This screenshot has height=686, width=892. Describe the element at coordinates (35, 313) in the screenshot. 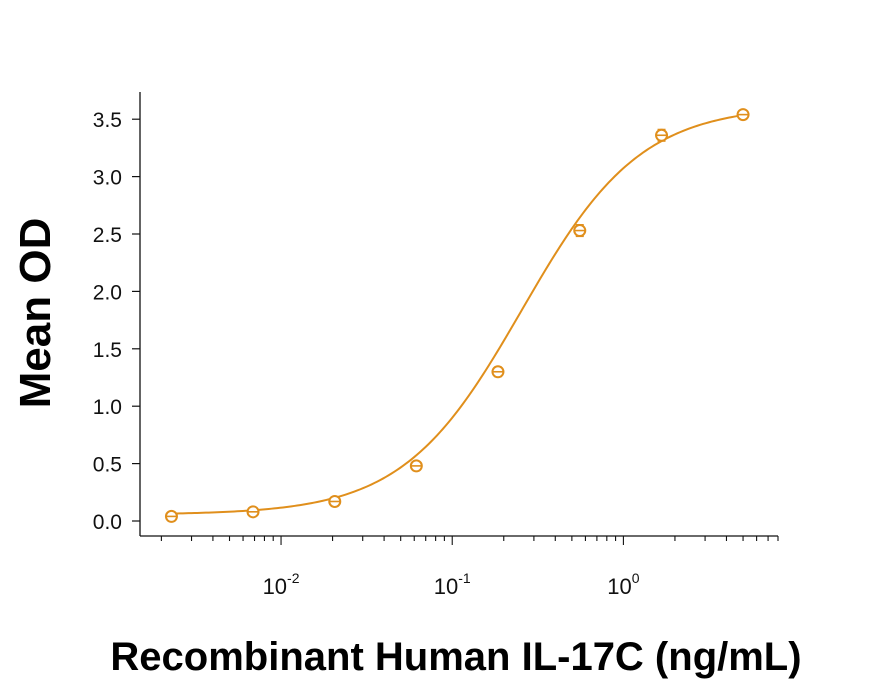

I see `y-axis-title: Mean OD` at that location.